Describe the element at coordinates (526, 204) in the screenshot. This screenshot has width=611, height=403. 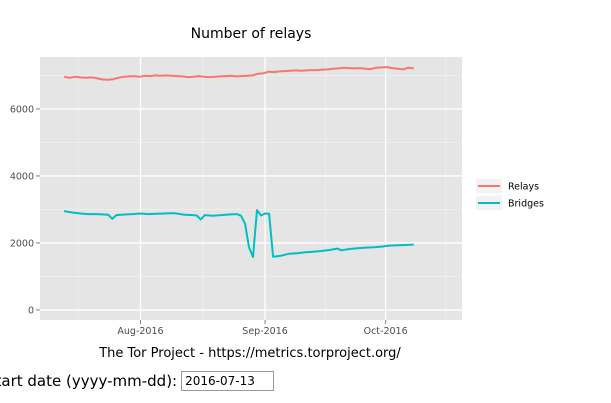
I see `legend-label-bridges: Bridges` at that location.